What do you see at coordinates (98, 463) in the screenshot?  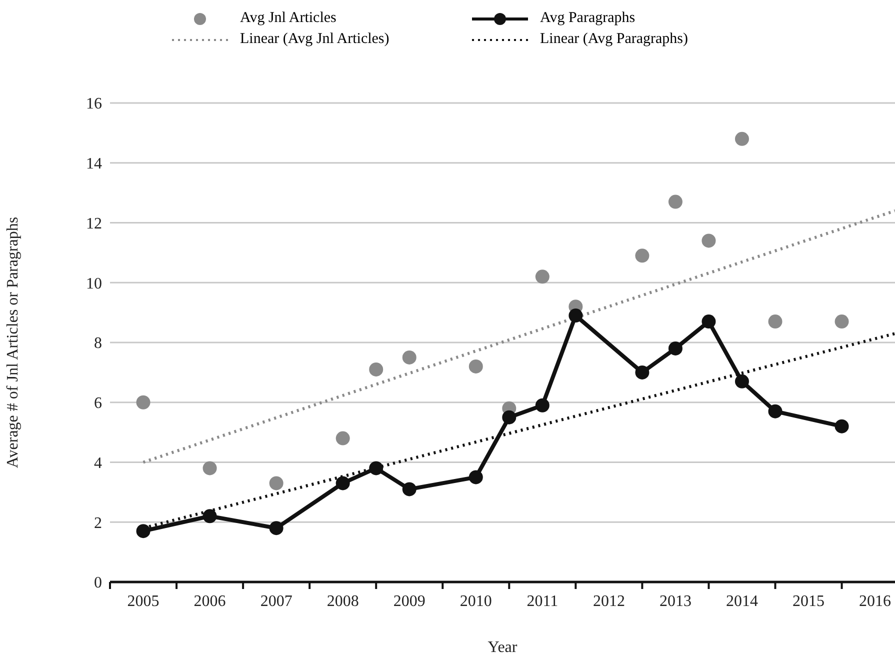 I see `y-tick-label: 4` at bounding box center [98, 463].